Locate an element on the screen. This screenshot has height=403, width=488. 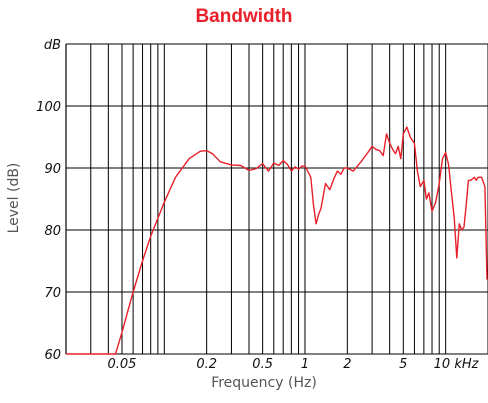
x-tick-label: 2 is located at coordinates (347, 364).